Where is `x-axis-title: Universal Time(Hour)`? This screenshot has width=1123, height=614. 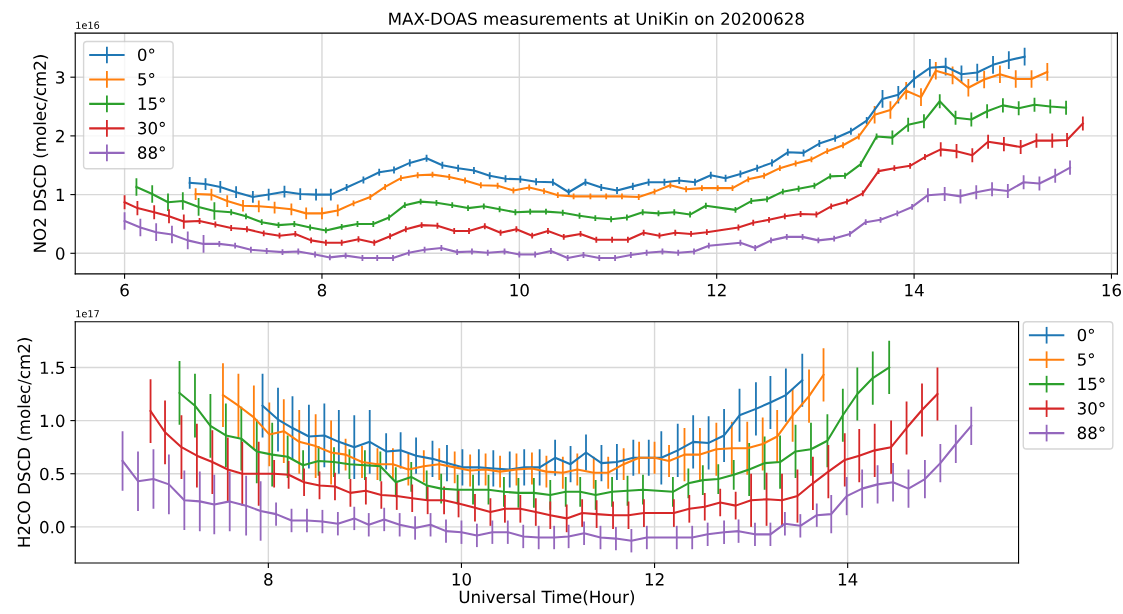
x-axis-title: Universal Time(Hour) is located at coordinates (547, 598).